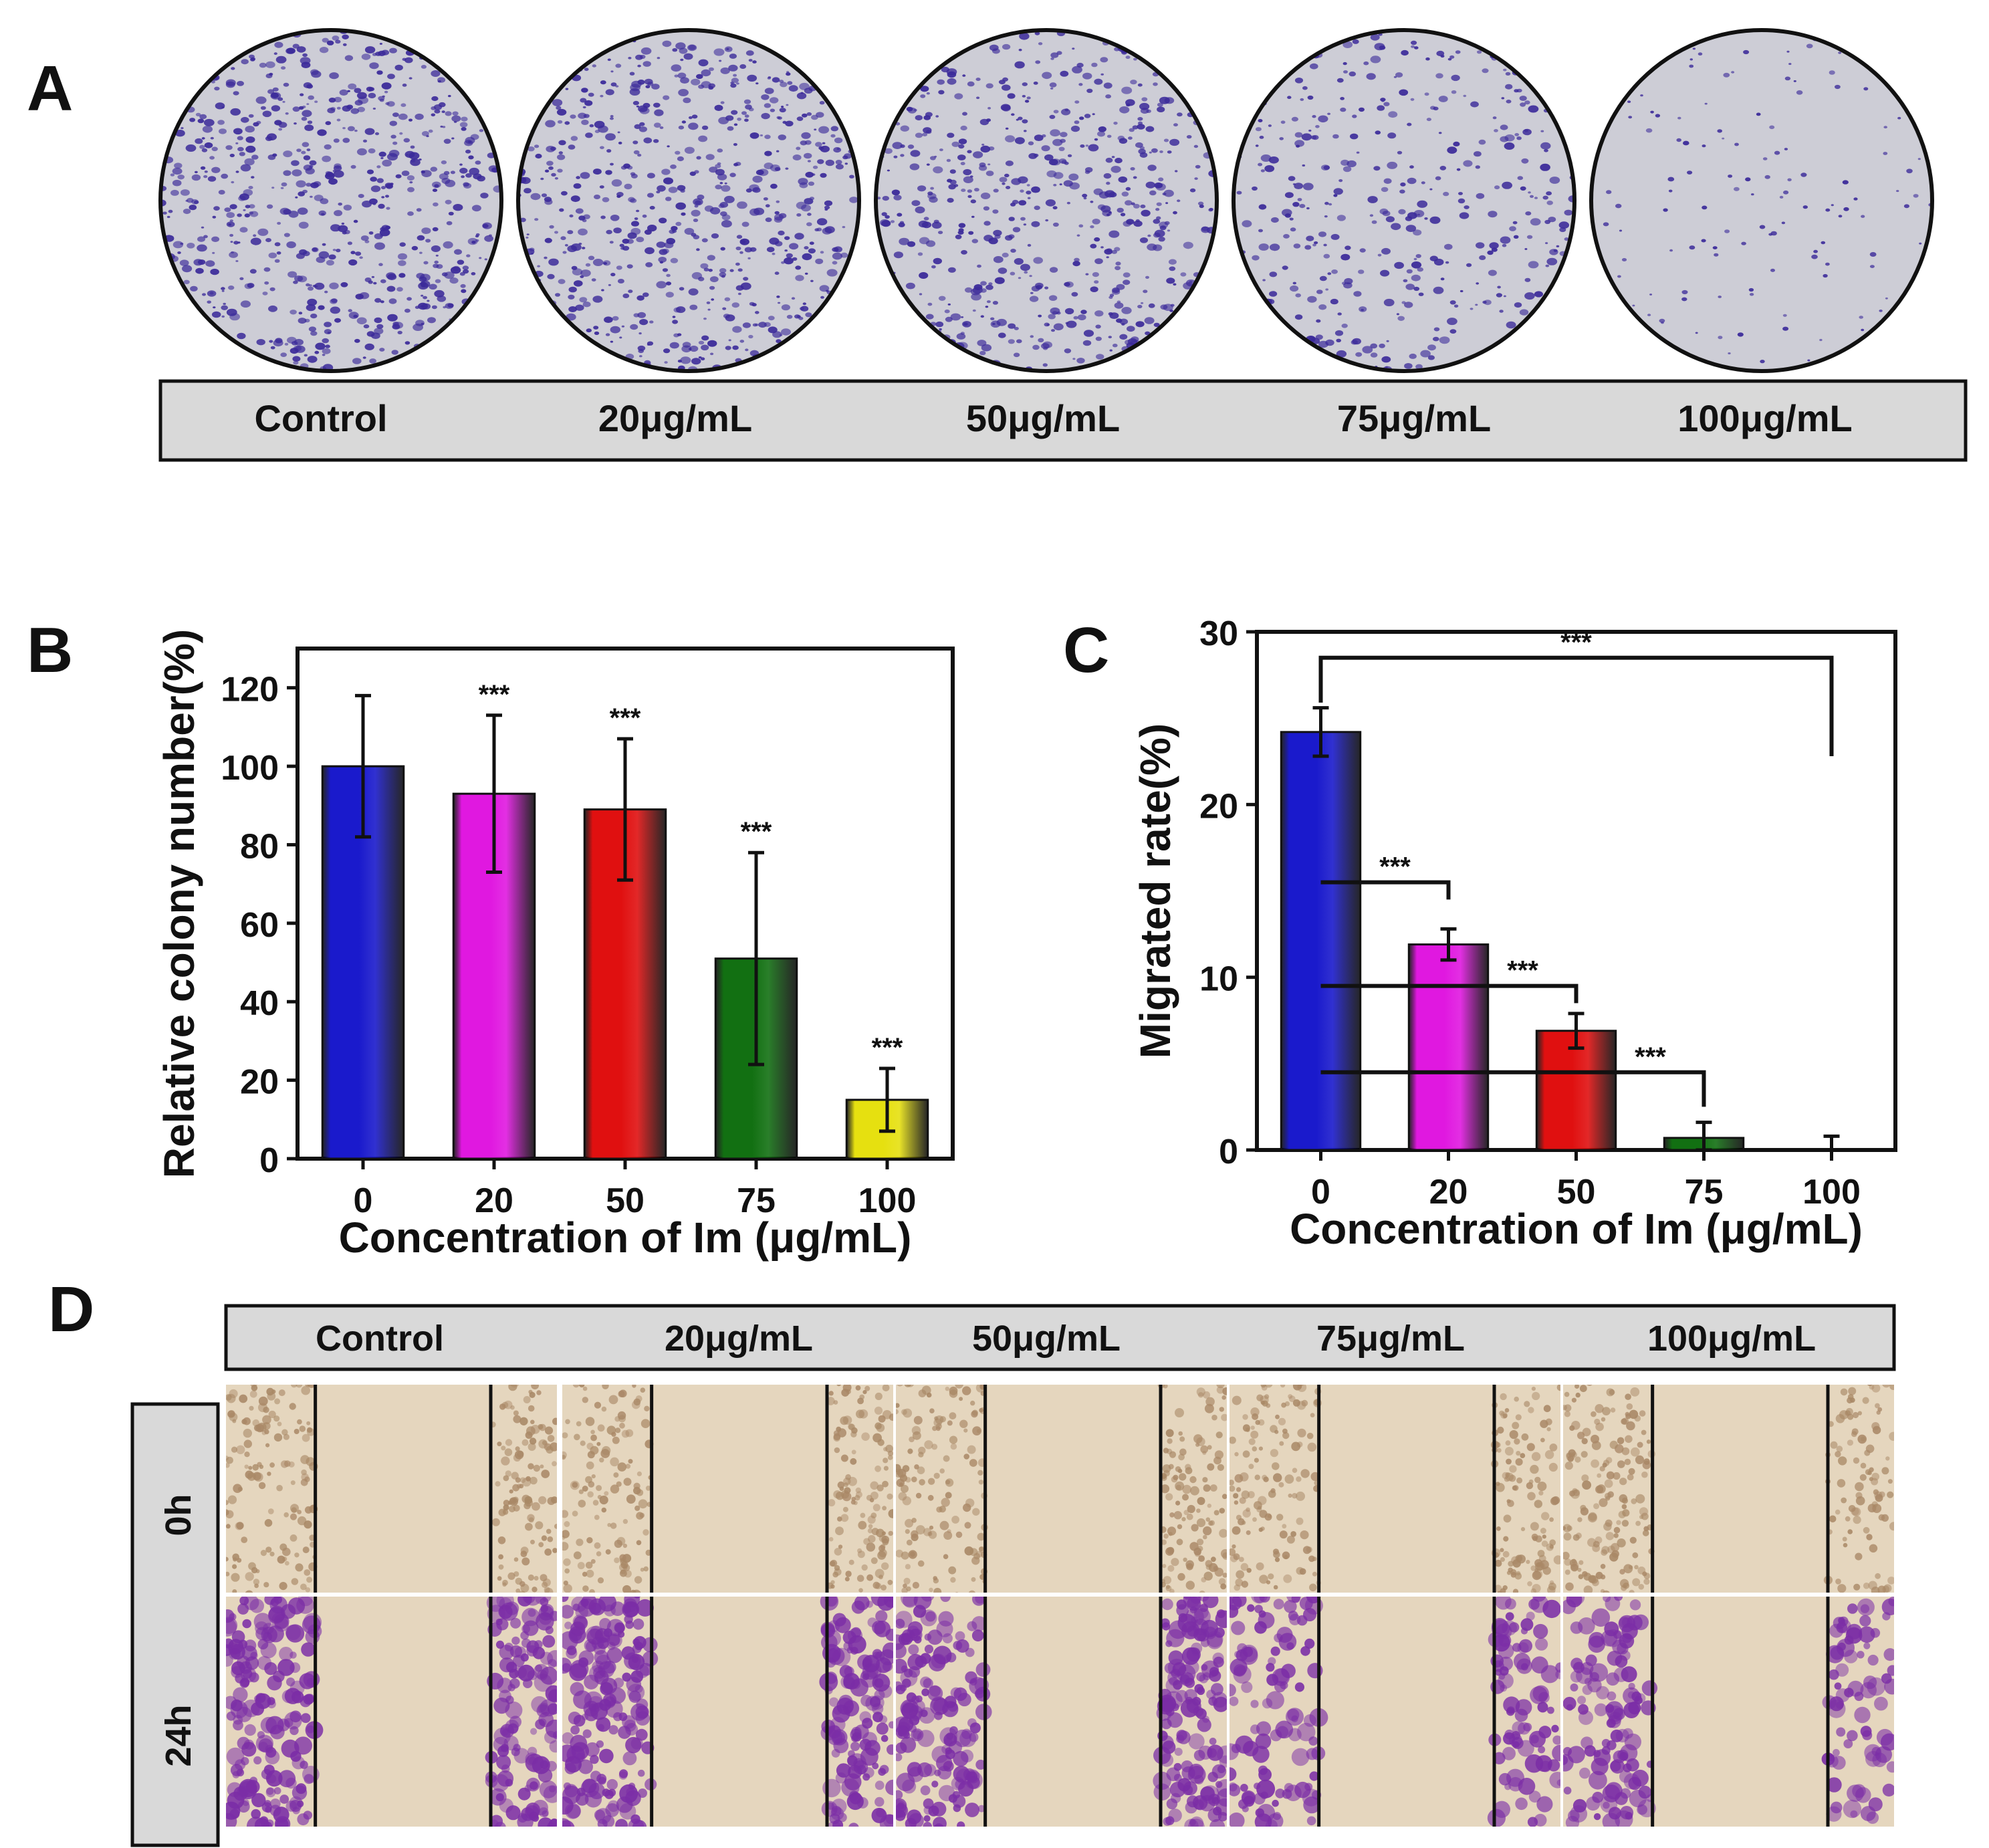 The height and width of the screenshot is (1848, 1989). Describe the element at coordinates (50, 88) in the screenshot. I see `panel-a-letter: A` at that location.